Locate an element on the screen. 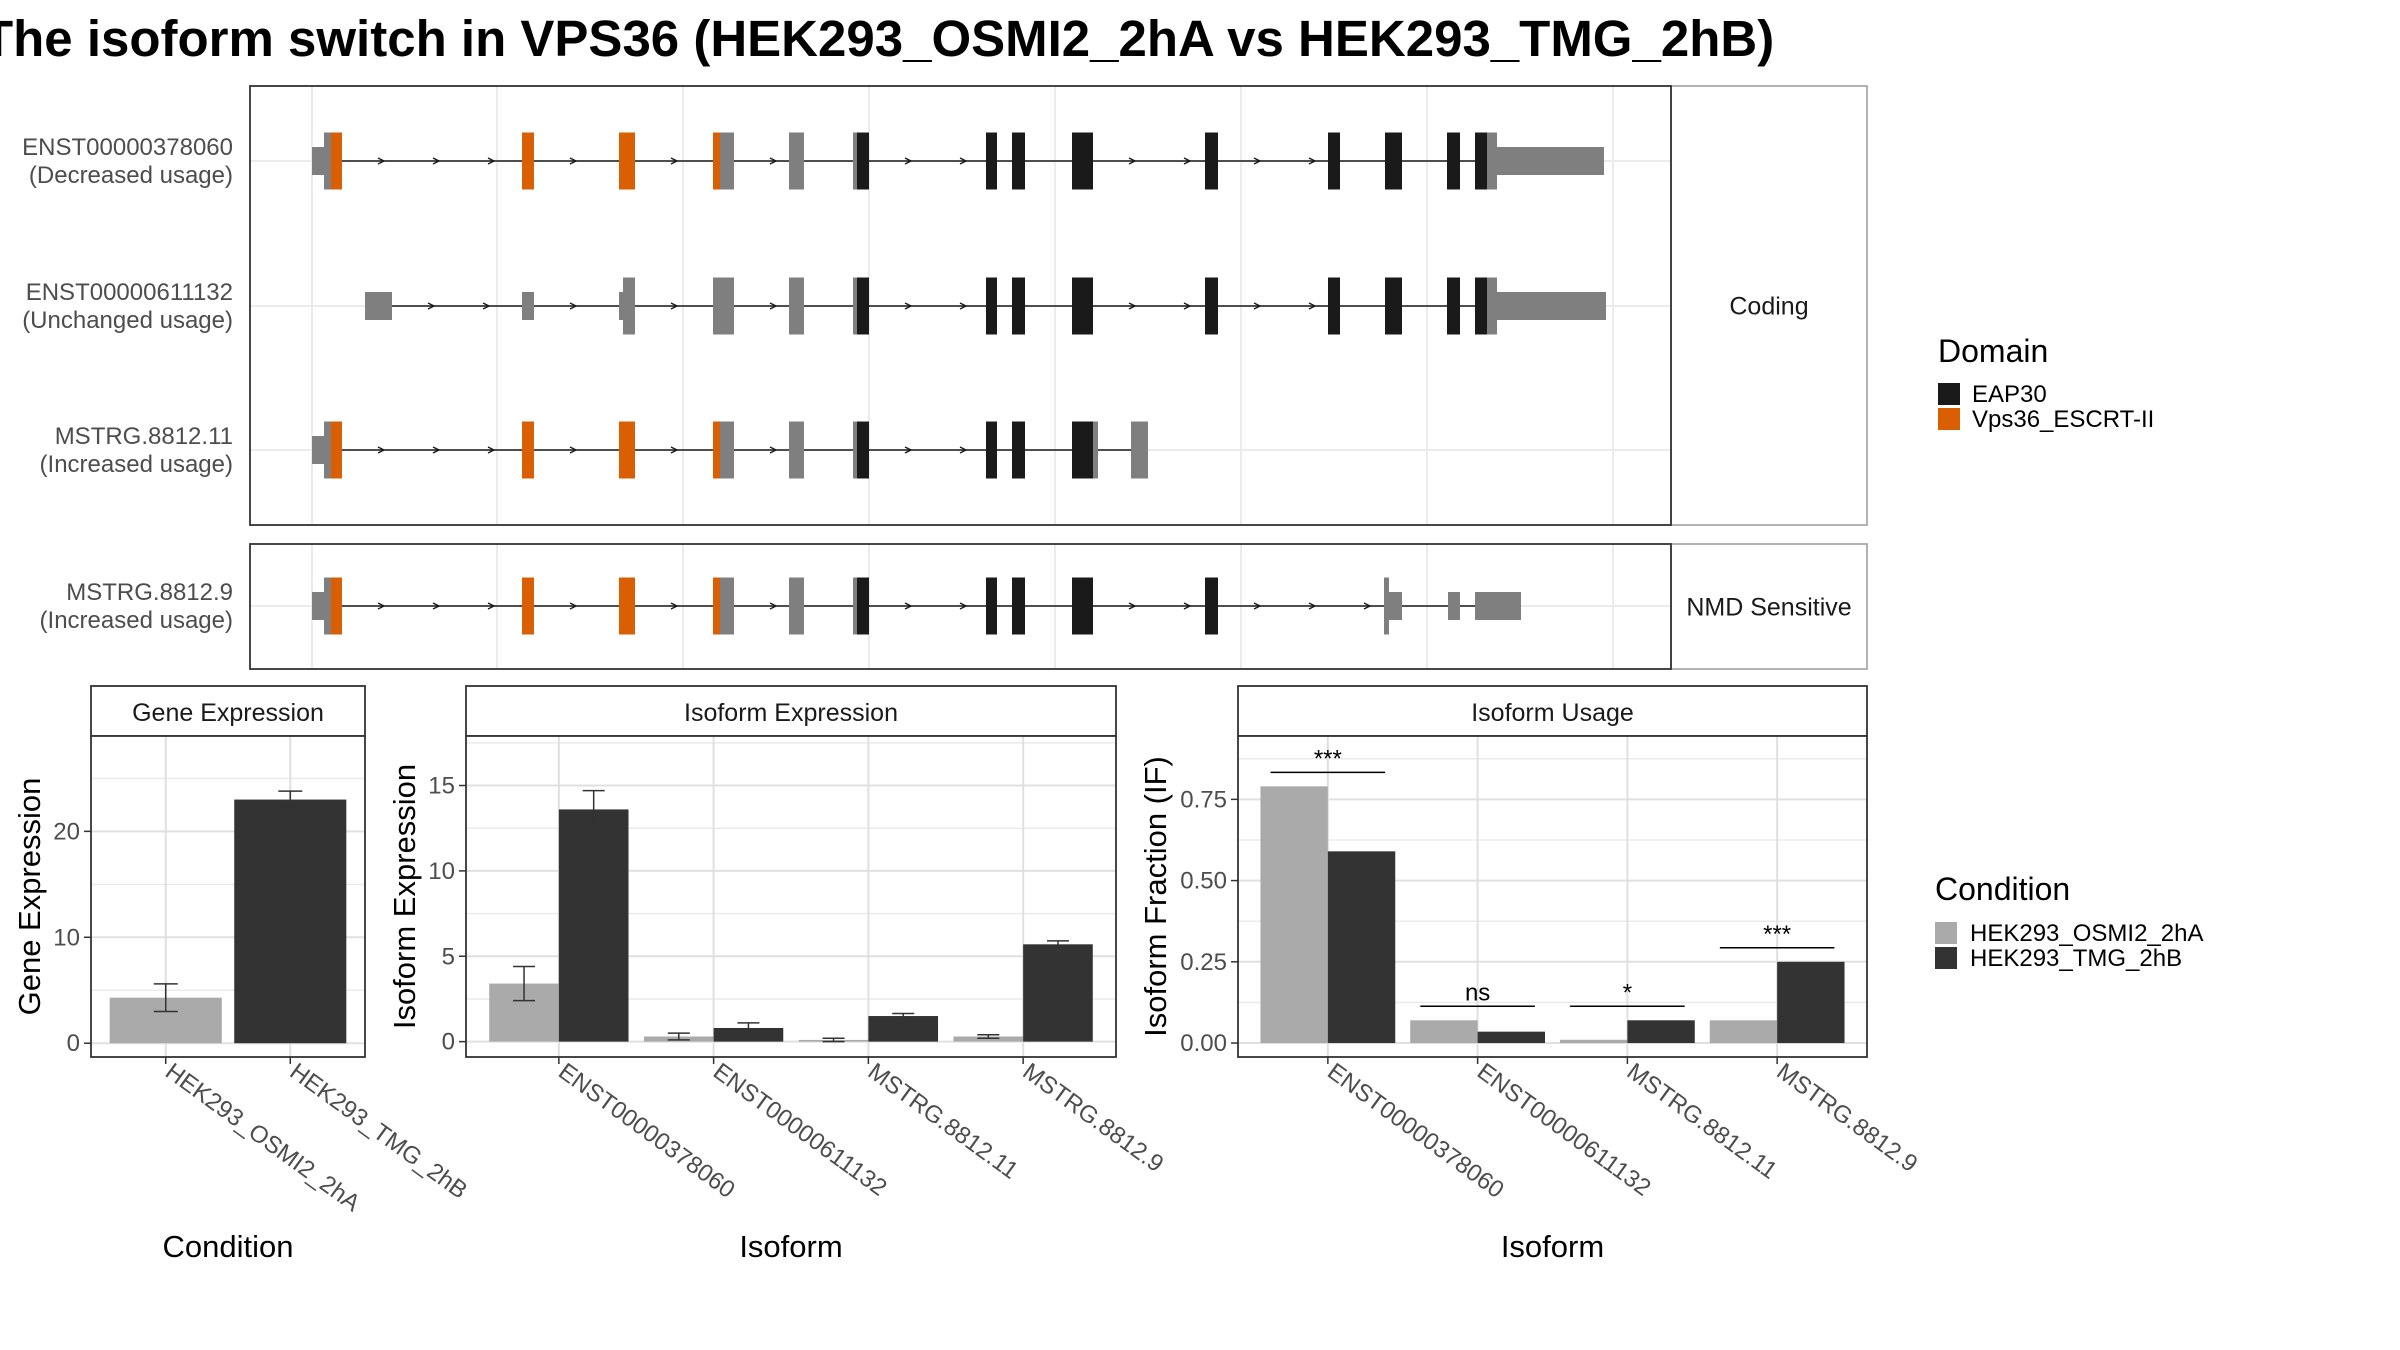 Image resolution: width=2400 pixels, height=1350 pixels. y-tick-label: 0.50 is located at coordinates (1203, 881).